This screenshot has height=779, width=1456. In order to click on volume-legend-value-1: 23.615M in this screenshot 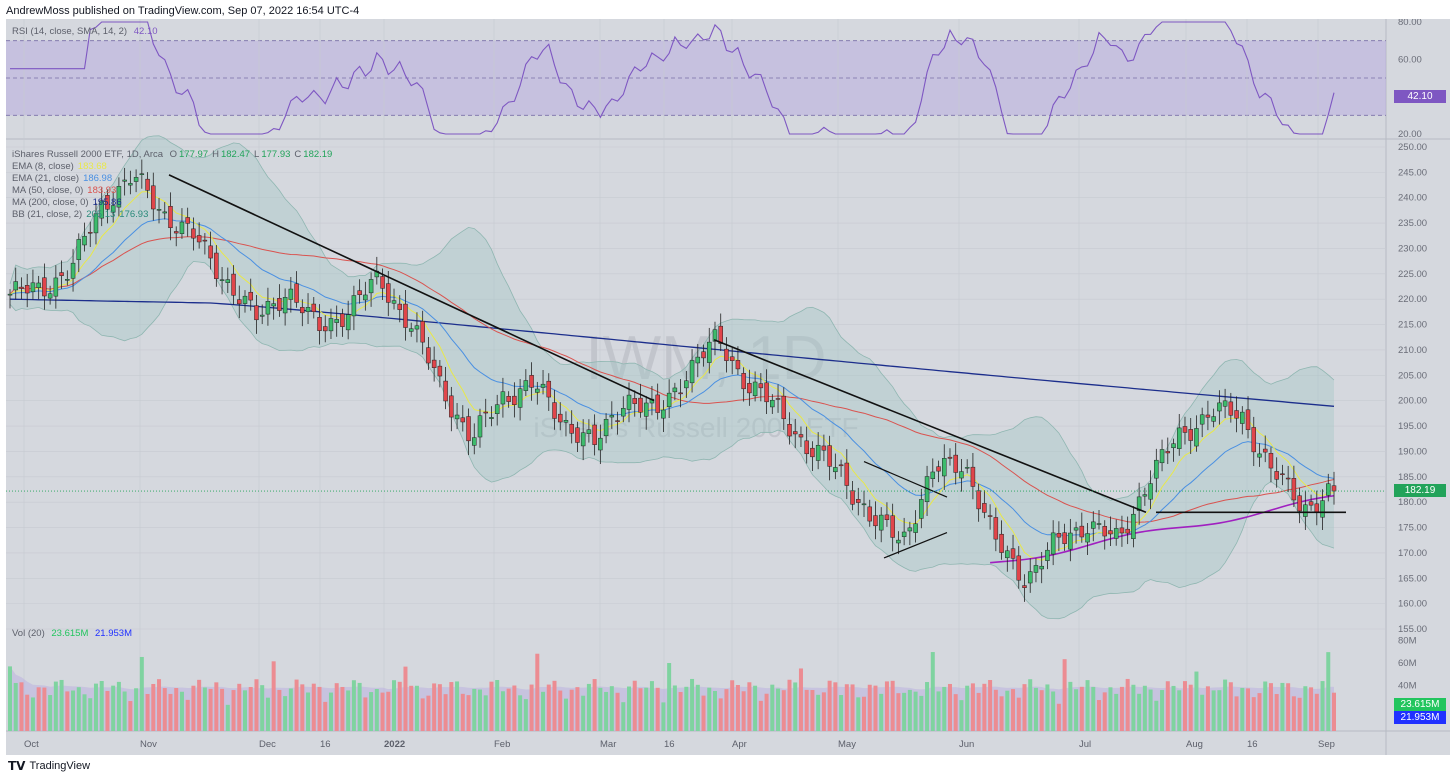, I will do `click(70, 633)`.